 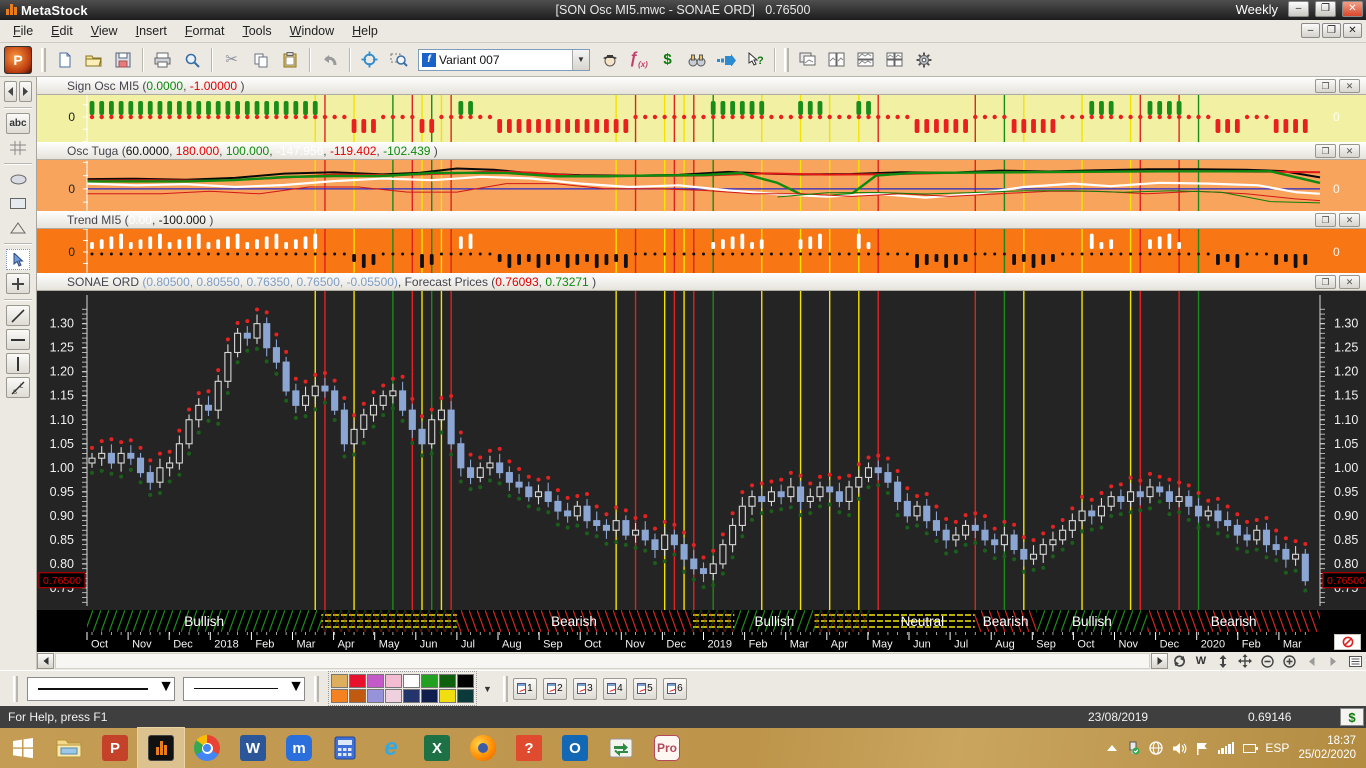 What do you see at coordinates (696, 59) in the screenshot?
I see `explorer-search-button` at bounding box center [696, 59].